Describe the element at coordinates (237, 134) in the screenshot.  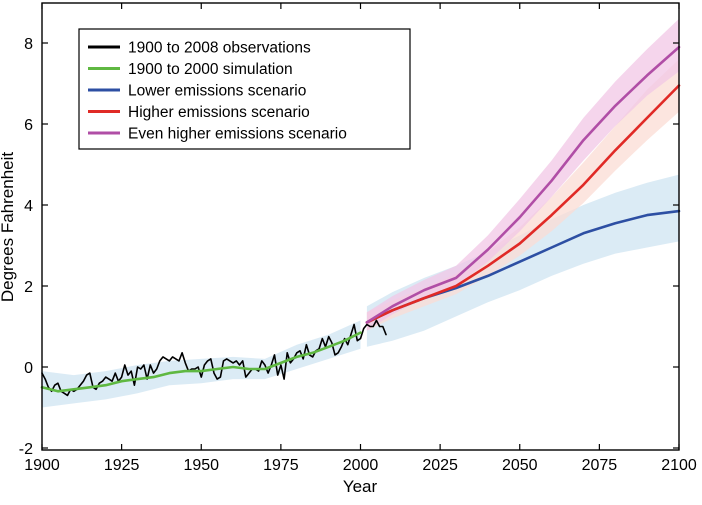
I see `legend-label-even-higher-emissions-scenario: Even higher emissions scenario` at that location.